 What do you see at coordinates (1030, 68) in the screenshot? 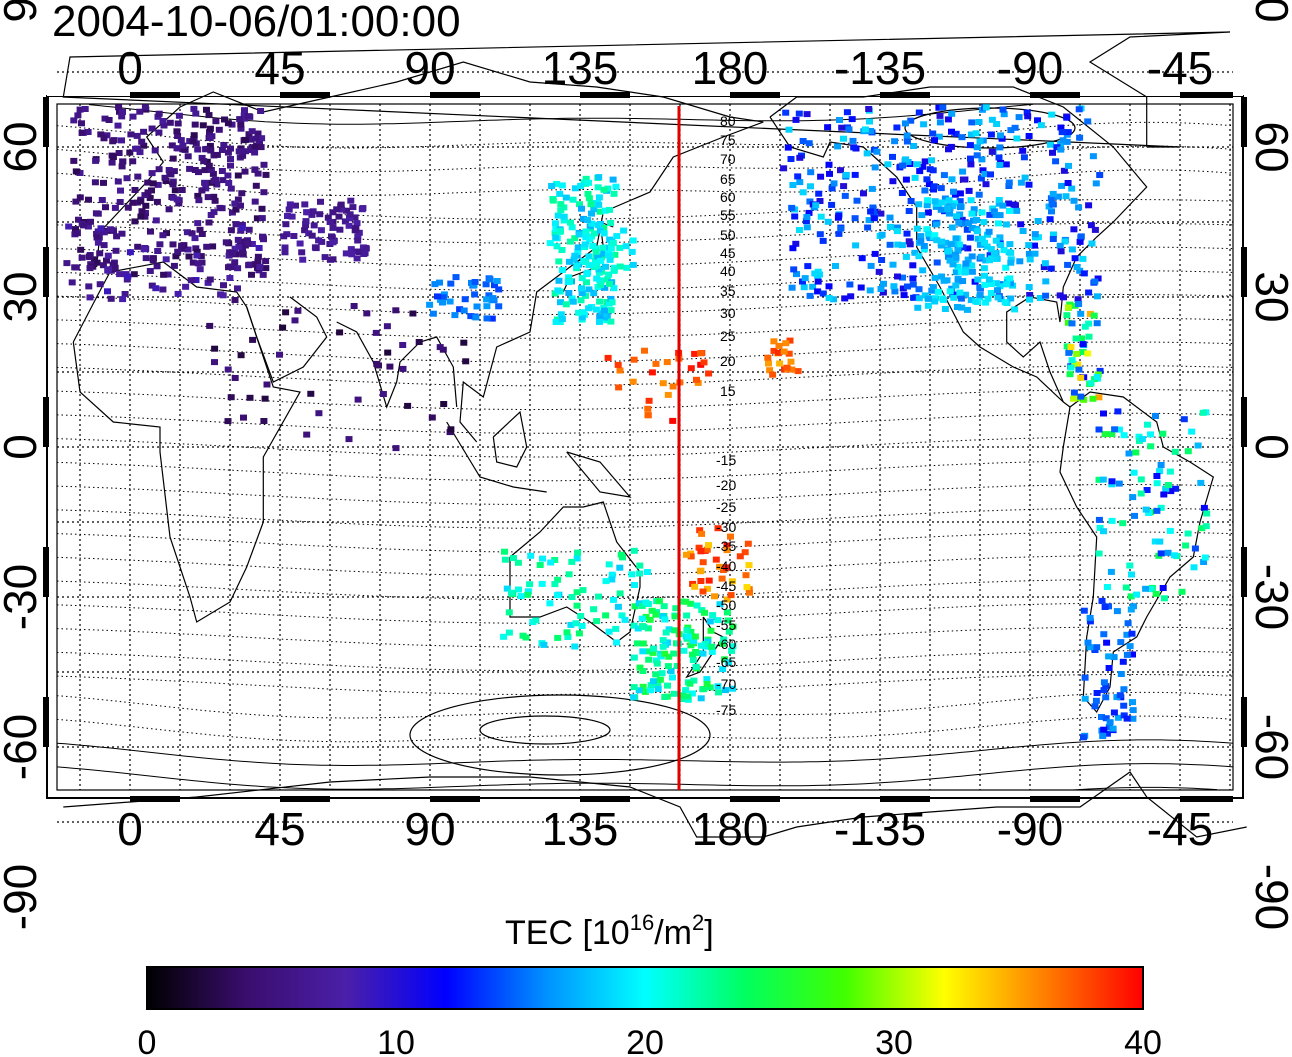
I see `lon-tick-label: -90` at bounding box center [1030, 68].